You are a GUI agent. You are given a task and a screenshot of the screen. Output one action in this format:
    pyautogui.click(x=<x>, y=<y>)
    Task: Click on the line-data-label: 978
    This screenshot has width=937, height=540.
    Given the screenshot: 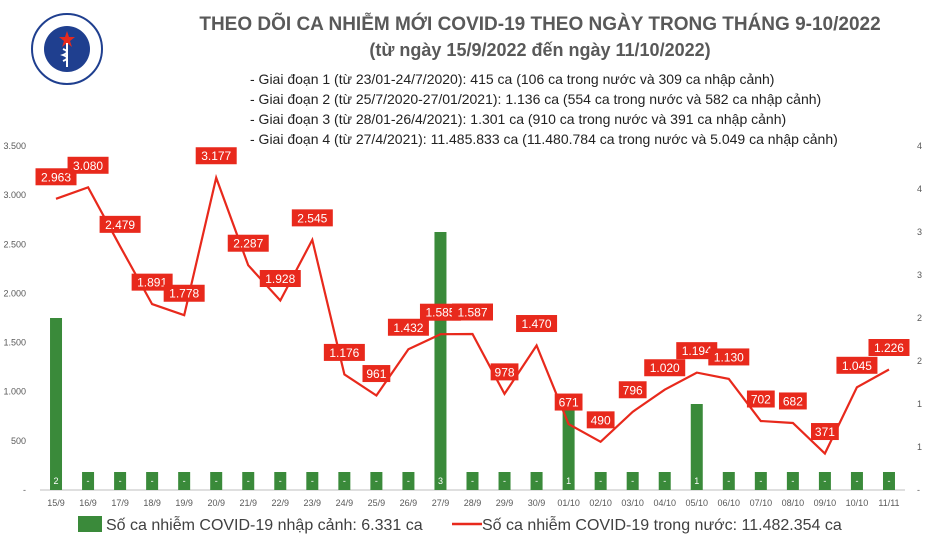 What is the action you would take?
    pyautogui.click(x=505, y=372)
    